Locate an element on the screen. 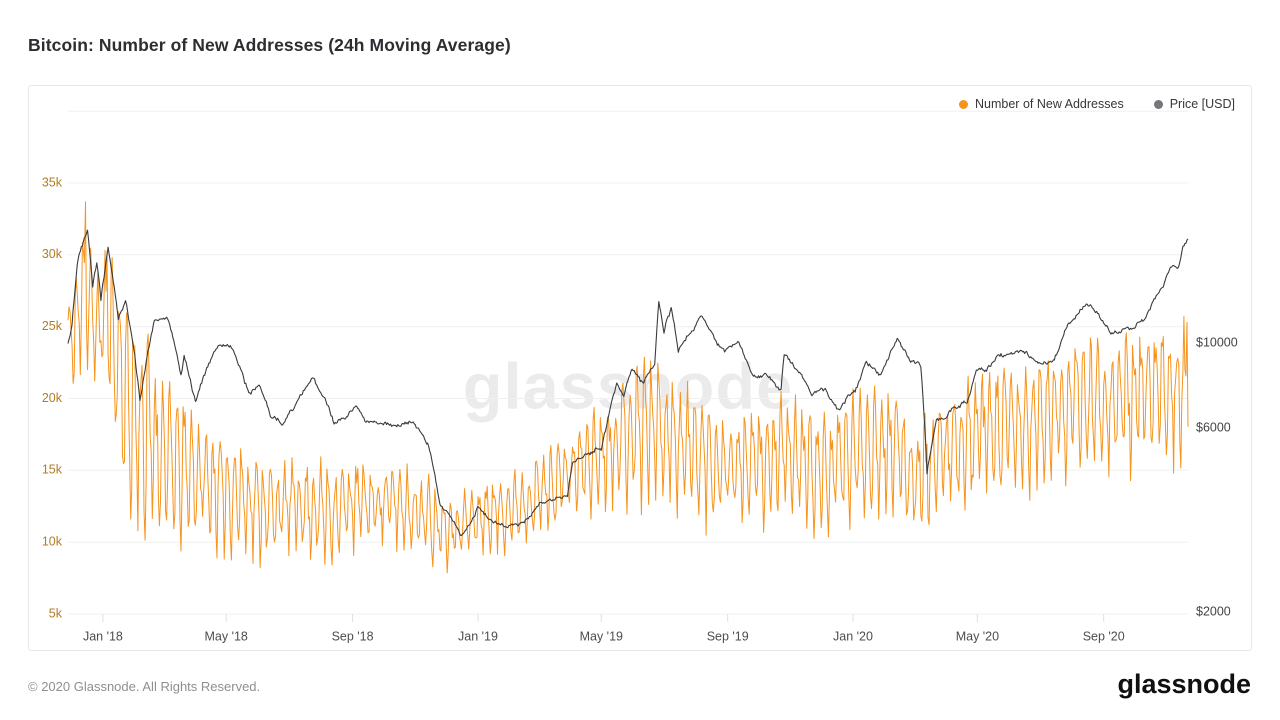 The width and height of the screenshot is (1280, 720). legend-label-new-addresses: Number of New Addresses is located at coordinates (1049, 104).